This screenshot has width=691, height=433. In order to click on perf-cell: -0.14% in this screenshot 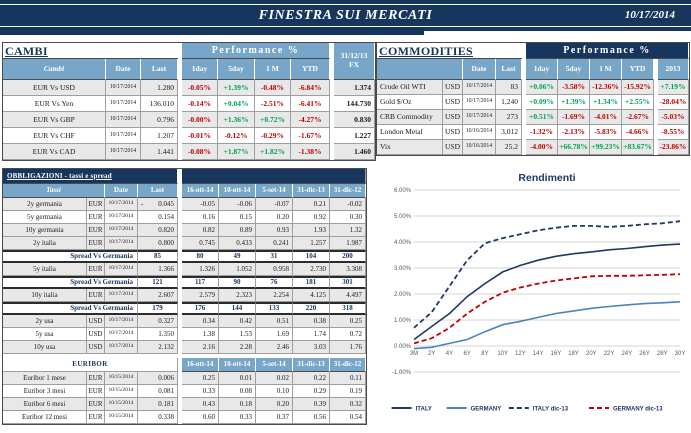, I will do `click(200, 104)`.